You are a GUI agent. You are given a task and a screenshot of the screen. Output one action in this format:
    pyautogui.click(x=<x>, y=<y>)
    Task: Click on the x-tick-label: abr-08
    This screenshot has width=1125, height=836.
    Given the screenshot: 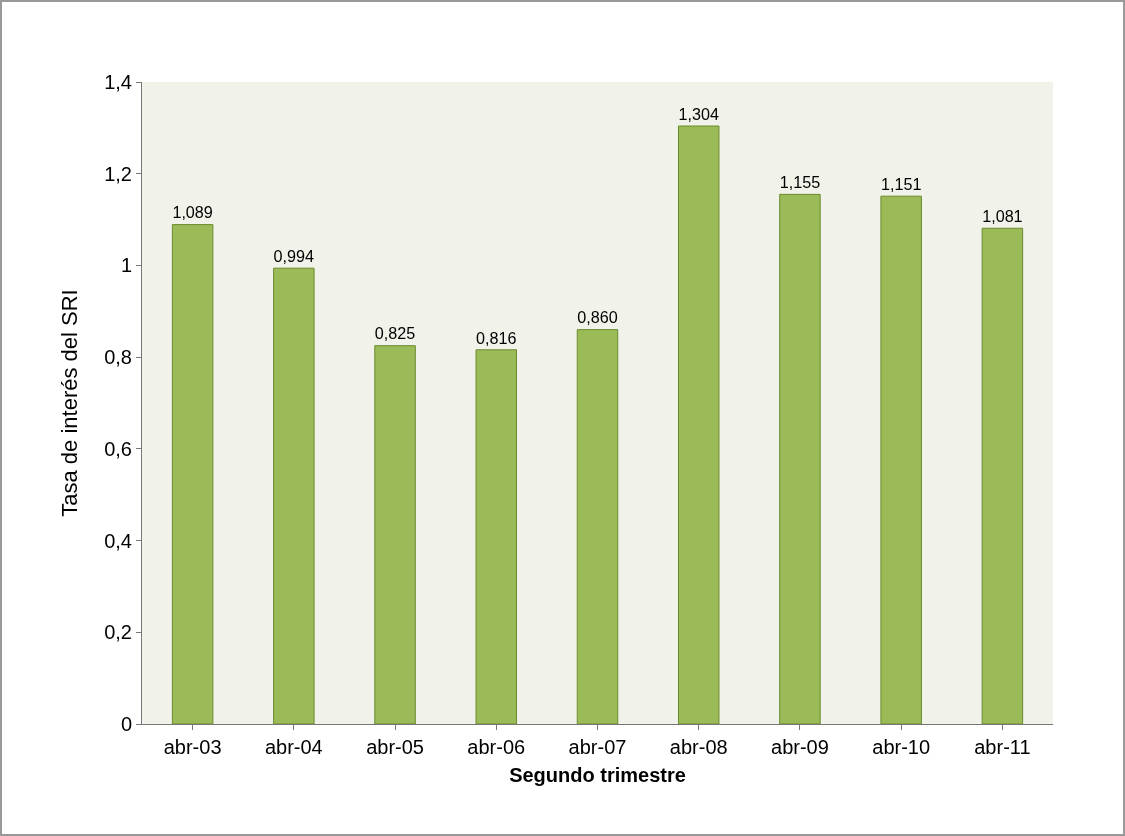 What is the action you would take?
    pyautogui.click(x=698, y=747)
    